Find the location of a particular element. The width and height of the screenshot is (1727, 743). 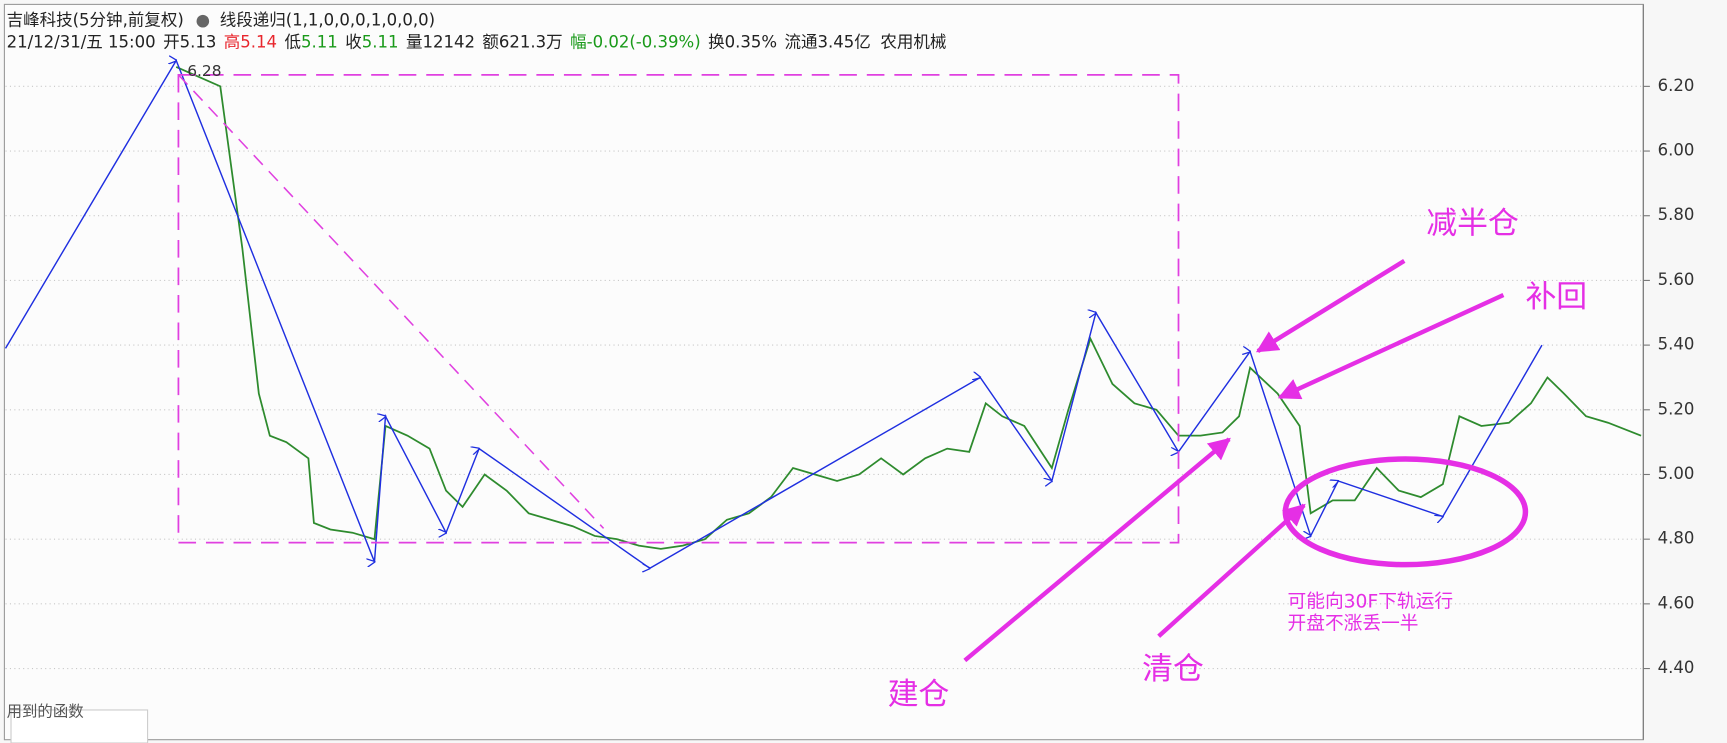

label: 低 is located at coordinates (293, 41).